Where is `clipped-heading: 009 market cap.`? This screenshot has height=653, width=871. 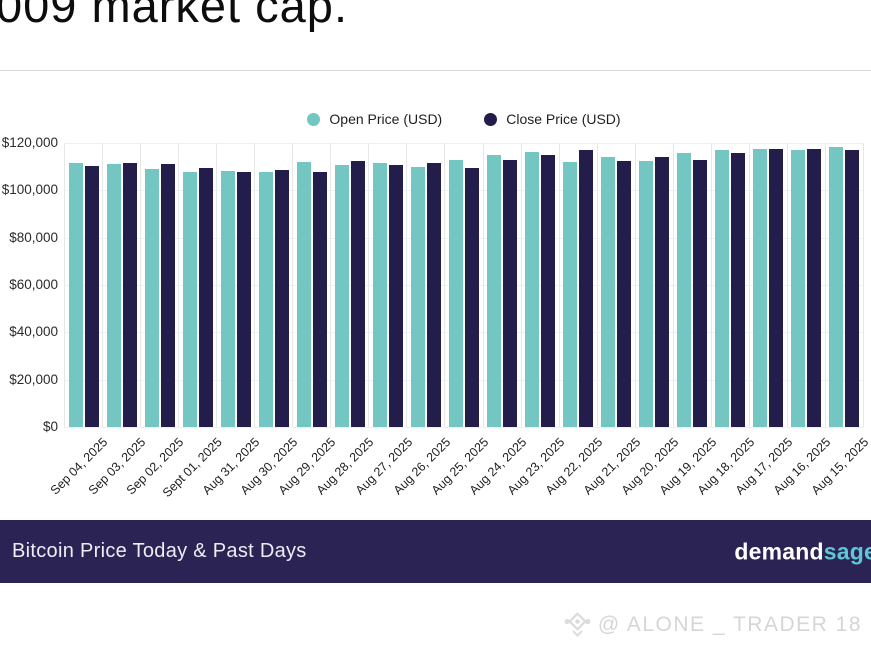 clipped-heading: 009 market cap. is located at coordinates (435, 17).